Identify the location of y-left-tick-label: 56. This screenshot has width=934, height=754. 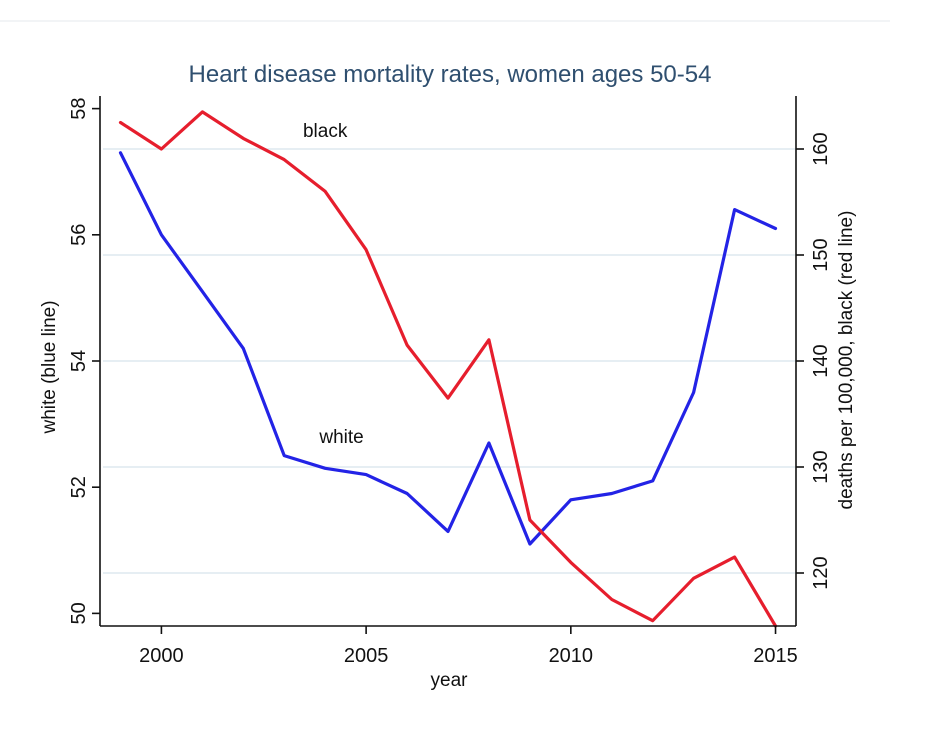
(79, 235).